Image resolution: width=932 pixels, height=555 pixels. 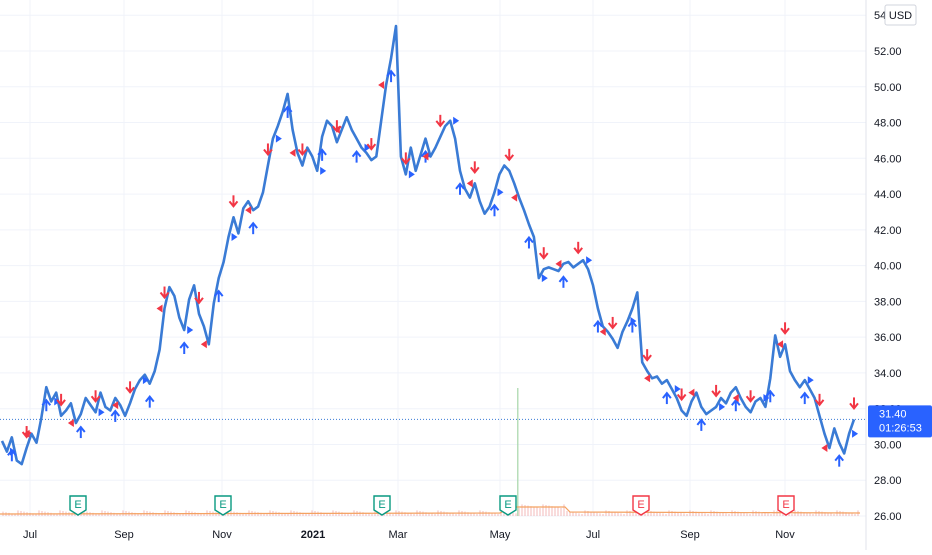 I want to click on last-price-text: 31.40, so click(x=893, y=414).